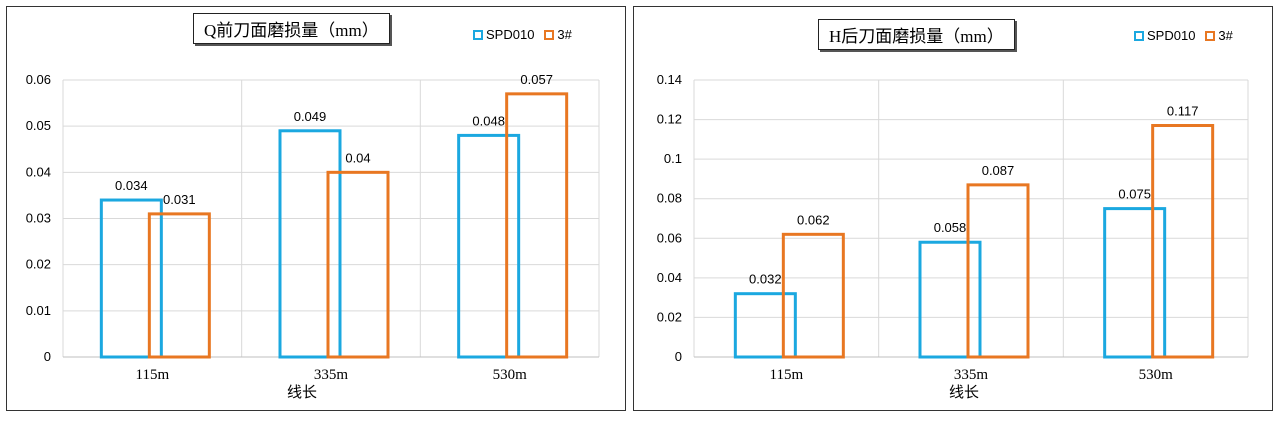 The width and height of the screenshot is (1280, 421). I want to click on y-tick-label: 0.05, so click(38, 125).